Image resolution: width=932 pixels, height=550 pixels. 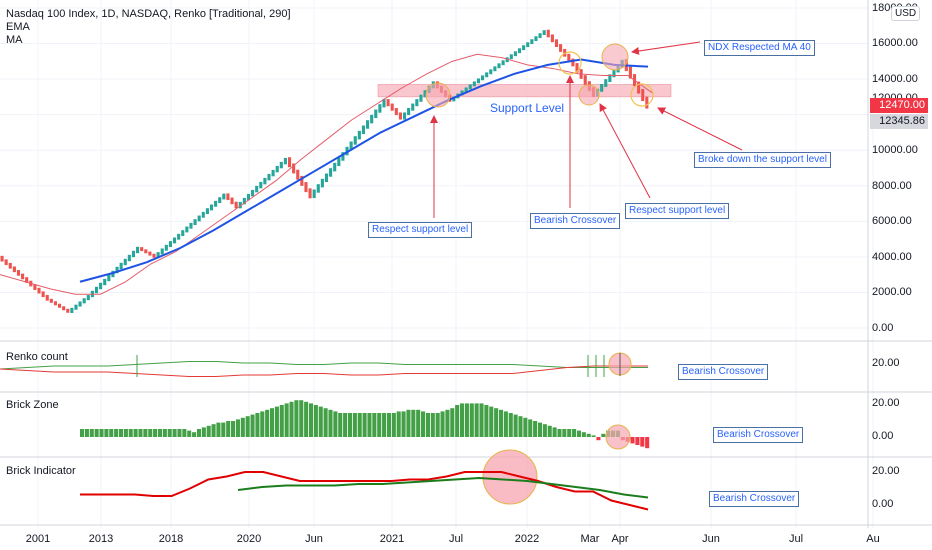 I want to click on time-label: 2018, so click(x=171, y=539).